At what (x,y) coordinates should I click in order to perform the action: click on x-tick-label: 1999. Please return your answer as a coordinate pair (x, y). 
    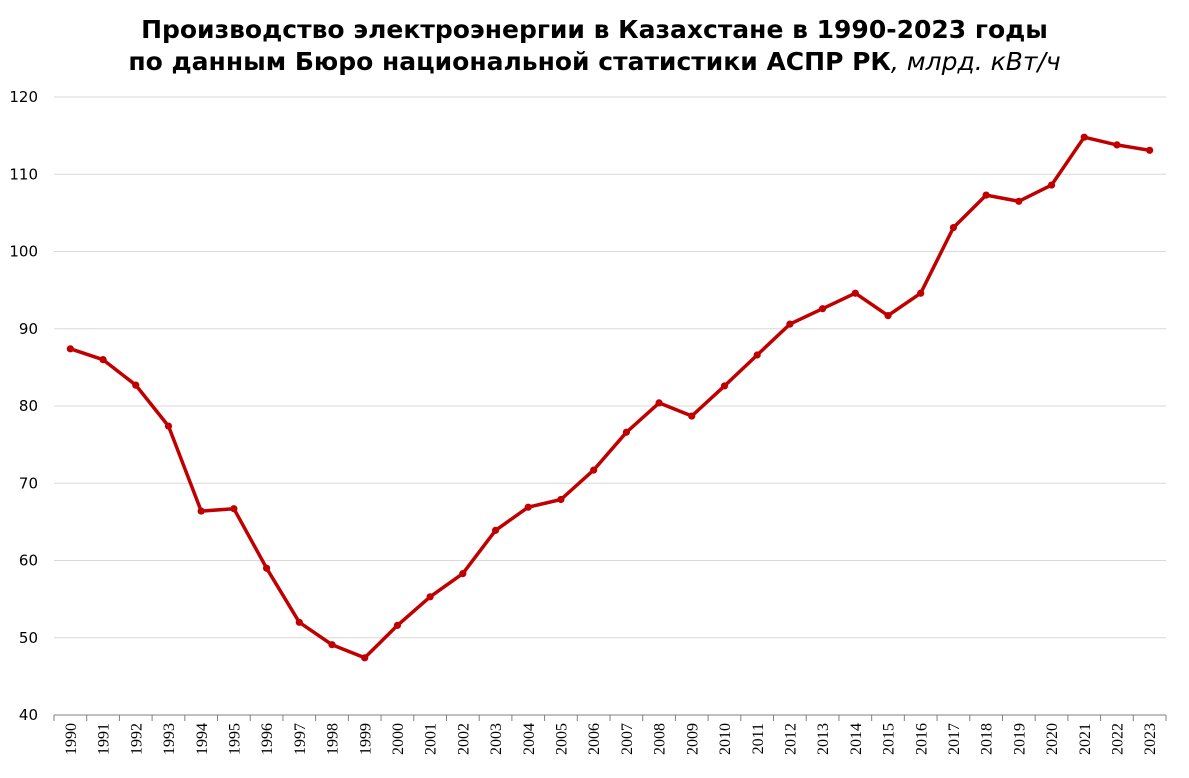
    Looking at the image, I should click on (365, 739).